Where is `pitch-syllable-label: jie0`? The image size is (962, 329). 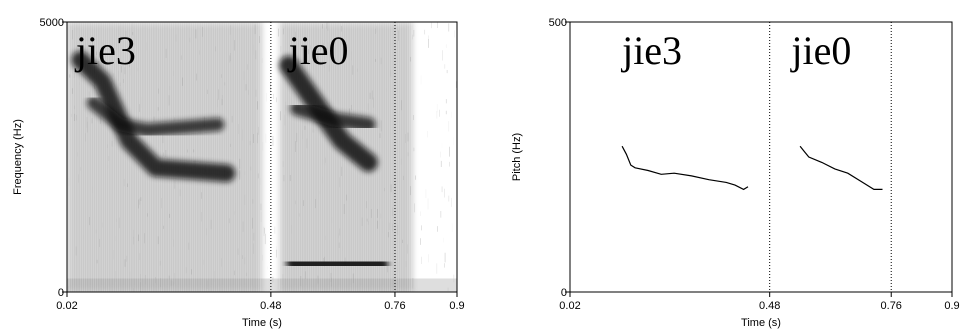
pitch-syllable-label: jie0 is located at coordinates (820, 50).